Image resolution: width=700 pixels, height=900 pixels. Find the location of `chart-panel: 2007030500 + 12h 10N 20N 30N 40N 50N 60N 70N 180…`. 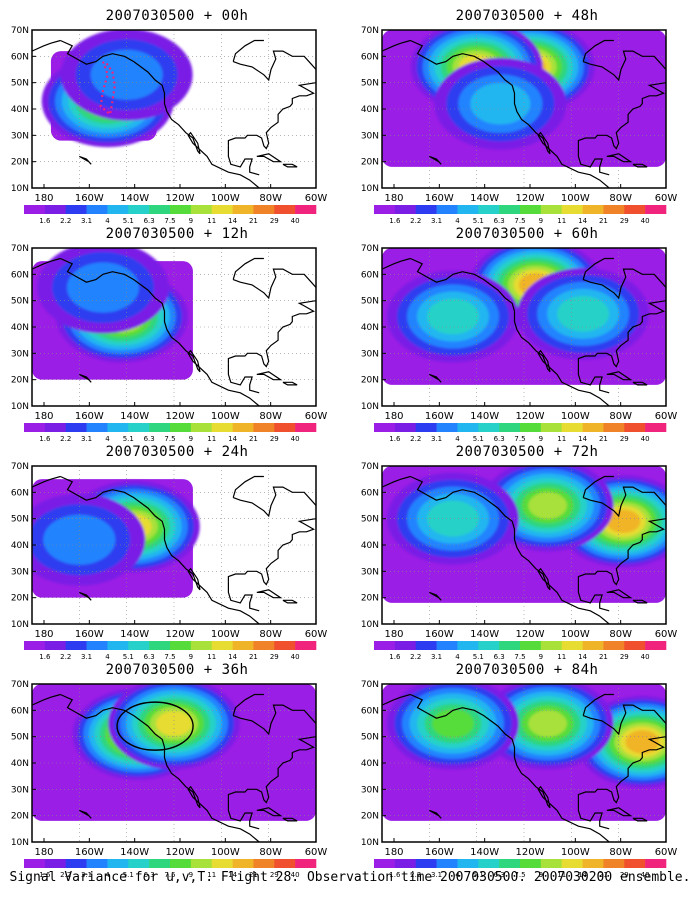

chart-panel: 2007030500 + 12h 10N 20N 30N 40N 50N 60N 70N 180… is located at coordinates (165, 335).